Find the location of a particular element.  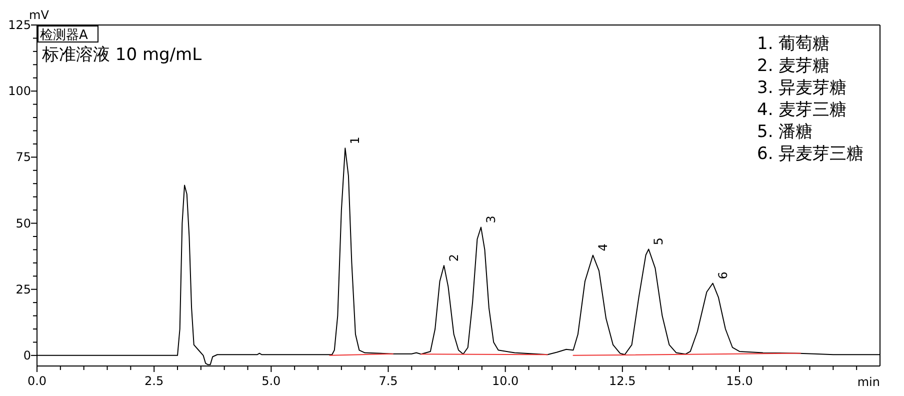

text: 标准溶液 10 mg/mL is located at coordinates (121, 55).